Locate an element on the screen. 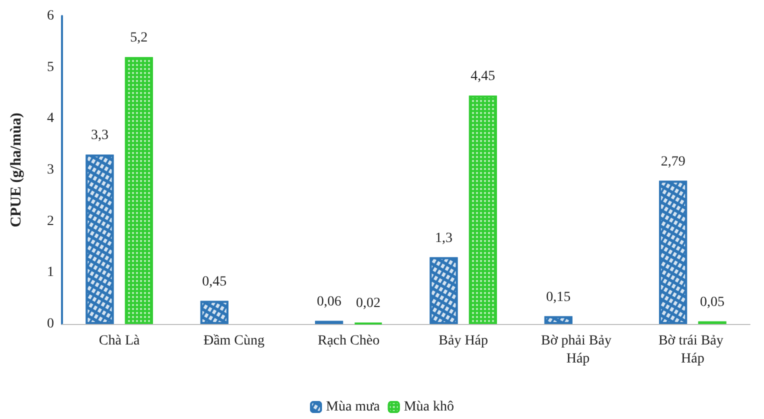  data-label: 0,02 is located at coordinates (368, 303).